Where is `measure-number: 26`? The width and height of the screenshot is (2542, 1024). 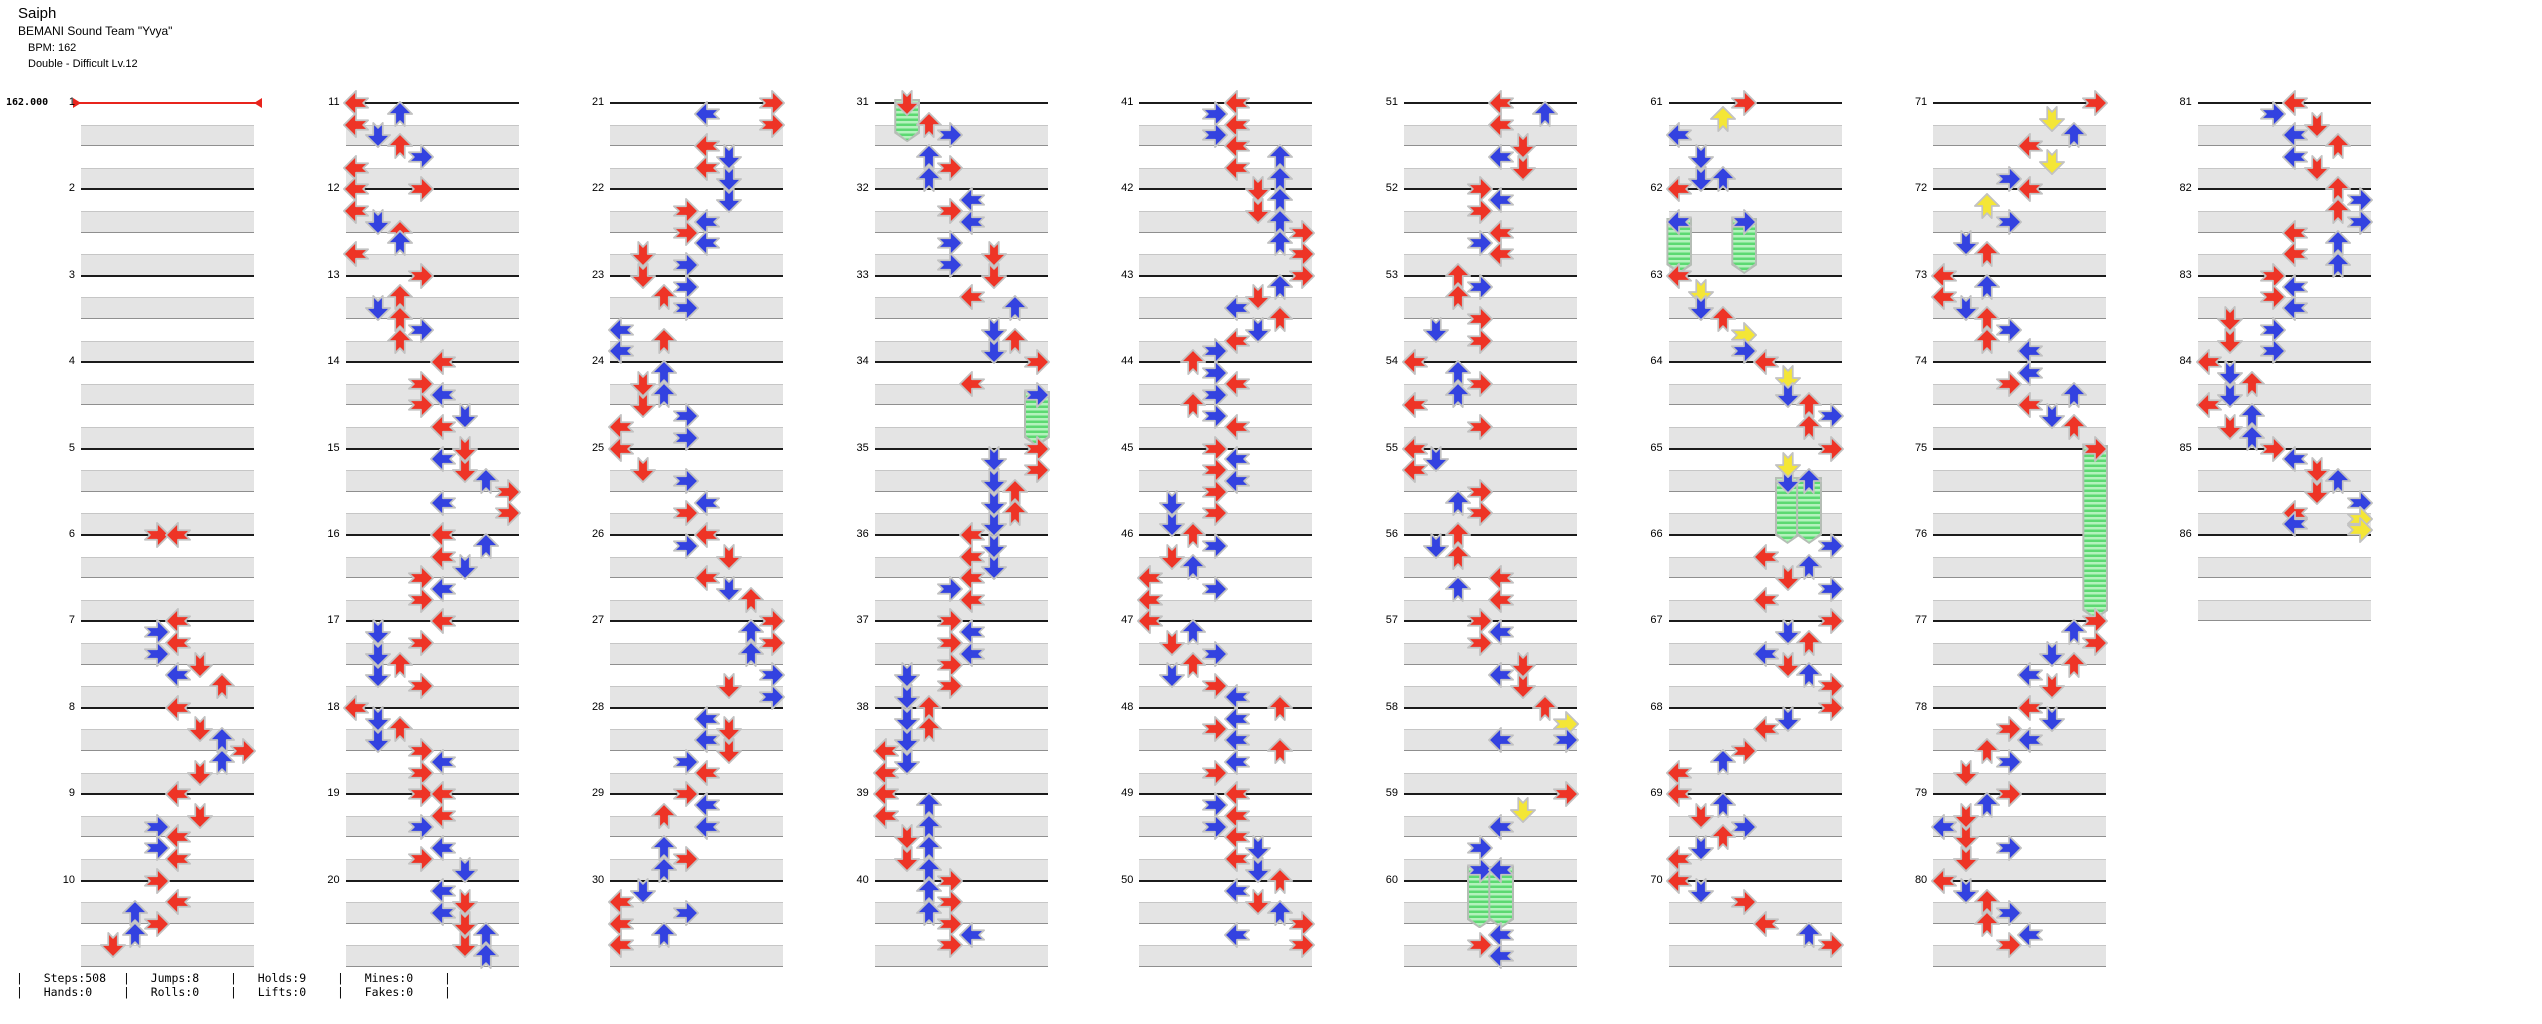
measure-number: 26 is located at coordinates (598, 534).